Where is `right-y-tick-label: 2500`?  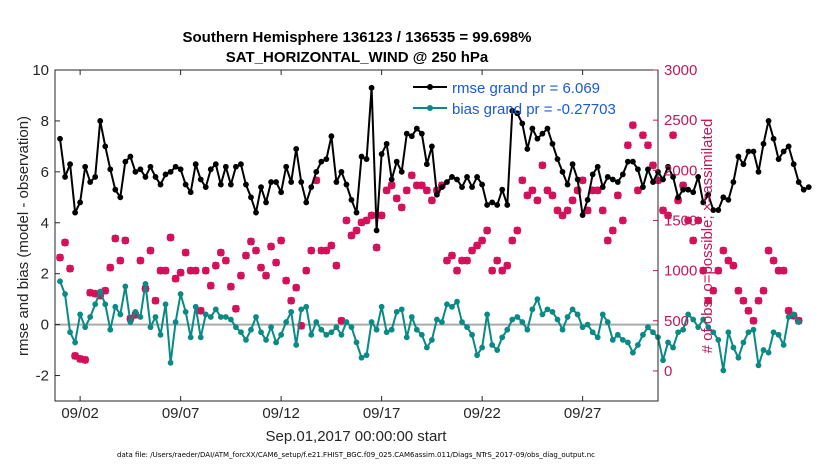
right-y-tick-label: 2500 is located at coordinates (680, 120).